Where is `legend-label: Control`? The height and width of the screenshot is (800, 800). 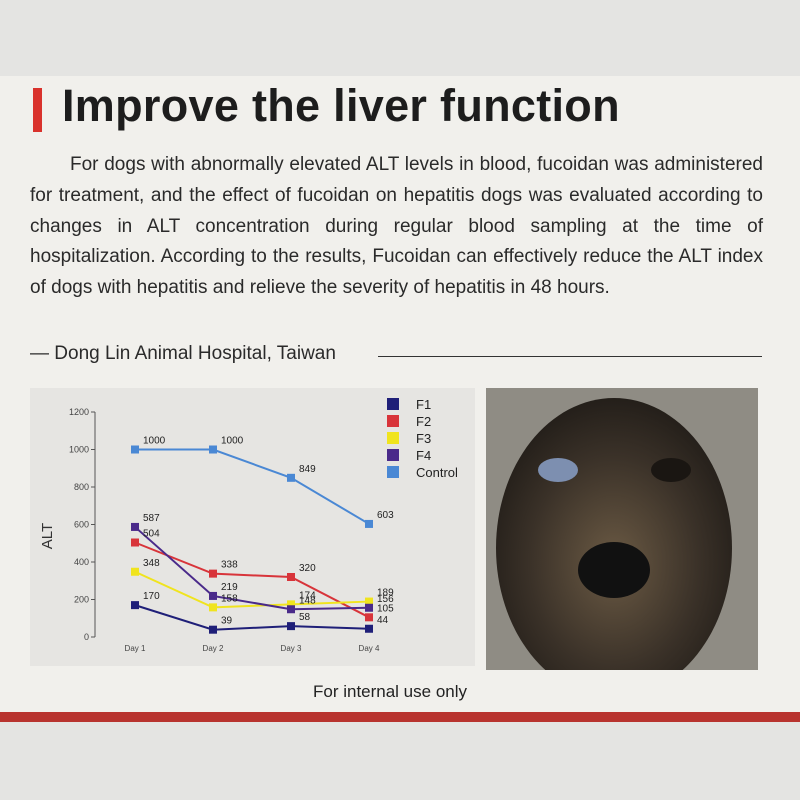
legend-label: Control is located at coordinates (437, 472).